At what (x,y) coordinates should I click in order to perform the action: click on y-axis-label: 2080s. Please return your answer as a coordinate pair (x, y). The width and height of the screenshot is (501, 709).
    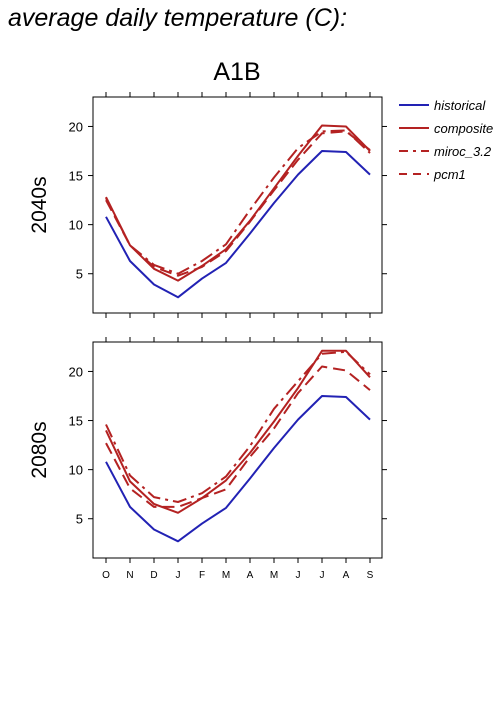
    Looking at the image, I should click on (39, 449).